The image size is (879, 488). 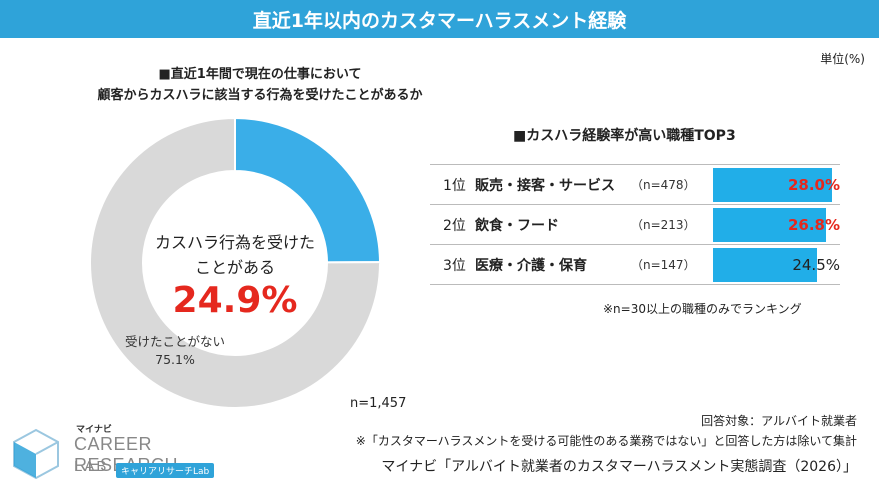 What do you see at coordinates (454, 185) in the screenshot?
I see `rank-number: 1位` at bounding box center [454, 185].